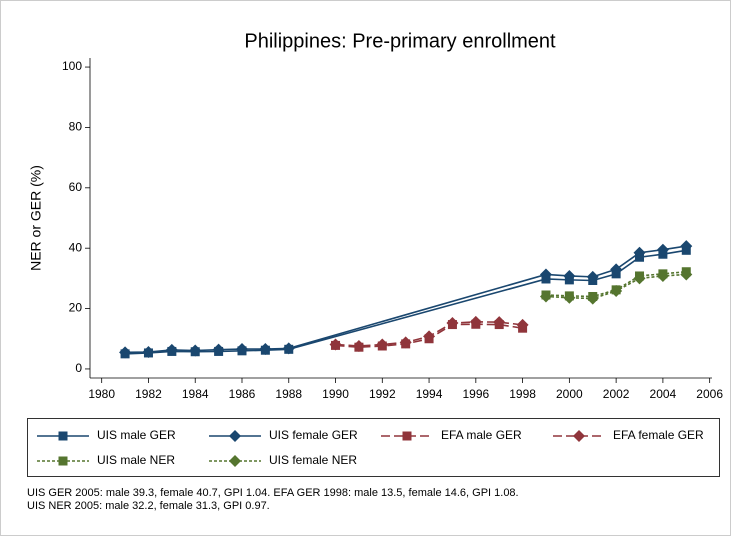 The height and width of the screenshot is (536, 731). What do you see at coordinates (313, 460) in the screenshot?
I see `legend-label: UIS female NER` at bounding box center [313, 460].